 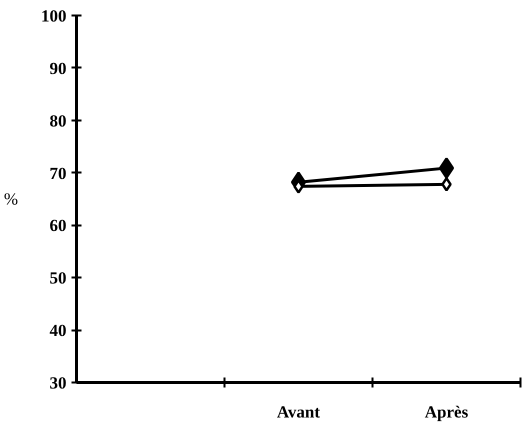 What do you see at coordinates (298, 412) in the screenshot?
I see `x-tick-label: Avant` at bounding box center [298, 412].